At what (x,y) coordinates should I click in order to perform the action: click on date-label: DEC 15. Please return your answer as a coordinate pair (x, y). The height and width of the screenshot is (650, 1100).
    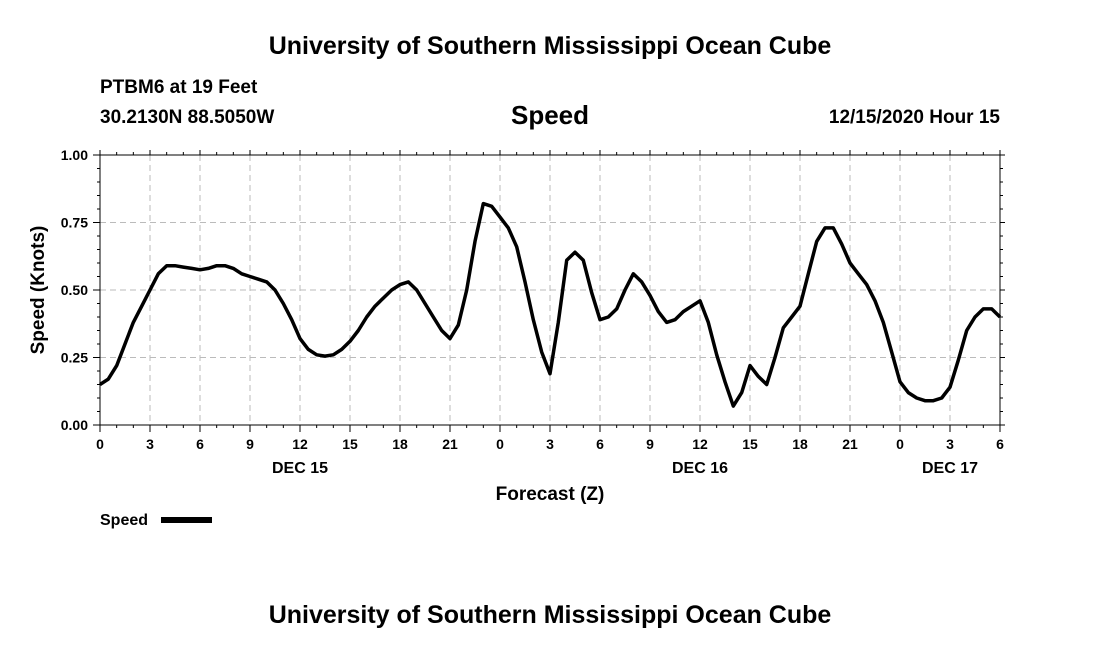
    Looking at the image, I should click on (300, 468).